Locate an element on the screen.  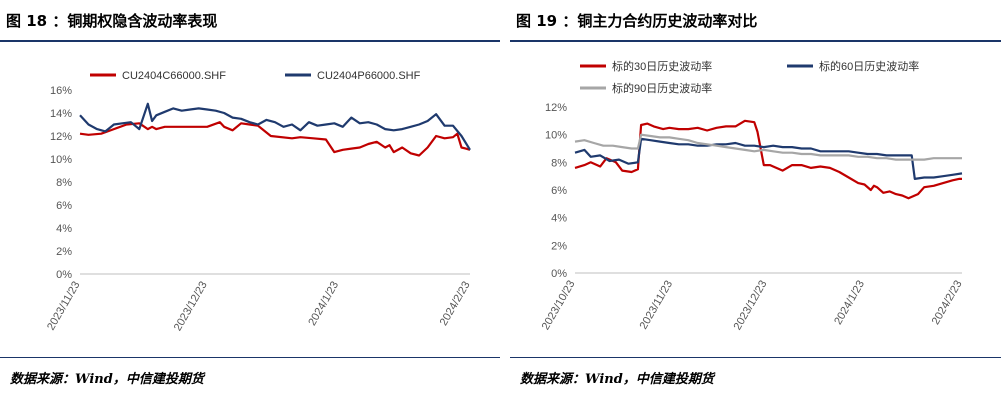
x-tick-label: 2023/10/23 is located at coordinates (559, 306).